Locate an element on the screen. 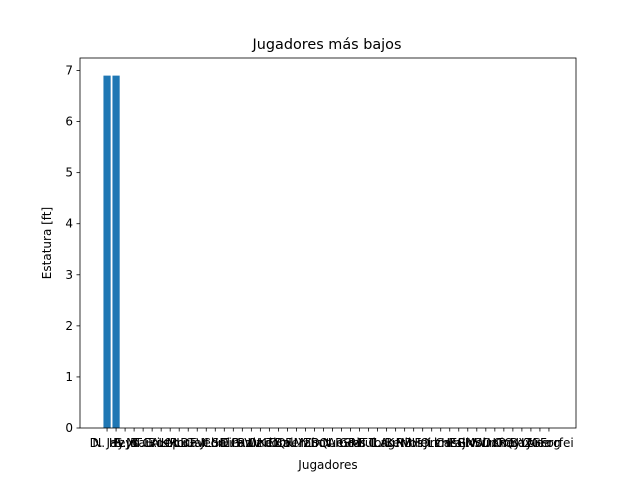 This screenshot has height=480, width=640. y-tick-label: 5 is located at coordinates (69, 173).